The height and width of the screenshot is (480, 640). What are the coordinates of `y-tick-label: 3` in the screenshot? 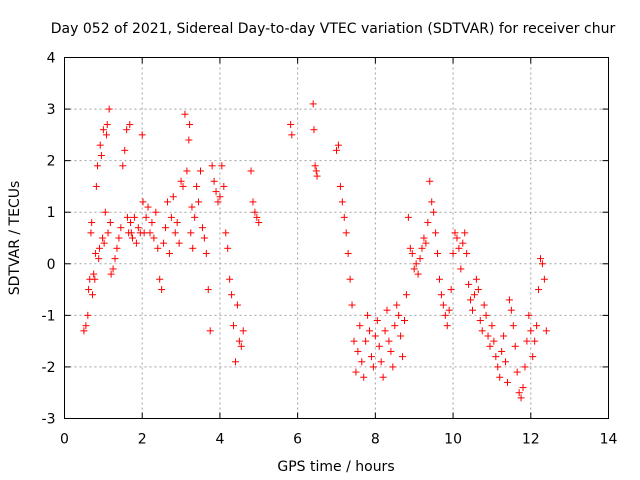 It's located at (51, 110).